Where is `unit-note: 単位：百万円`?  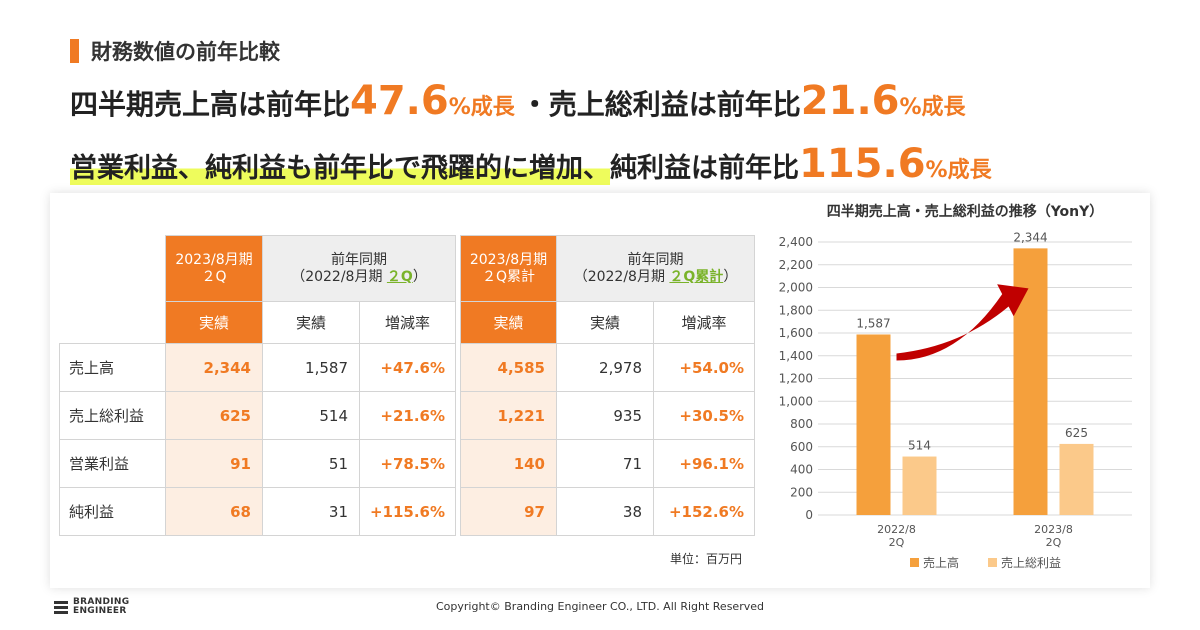 unit-note: 単位：百万円 is located at coordinates (706, 559).